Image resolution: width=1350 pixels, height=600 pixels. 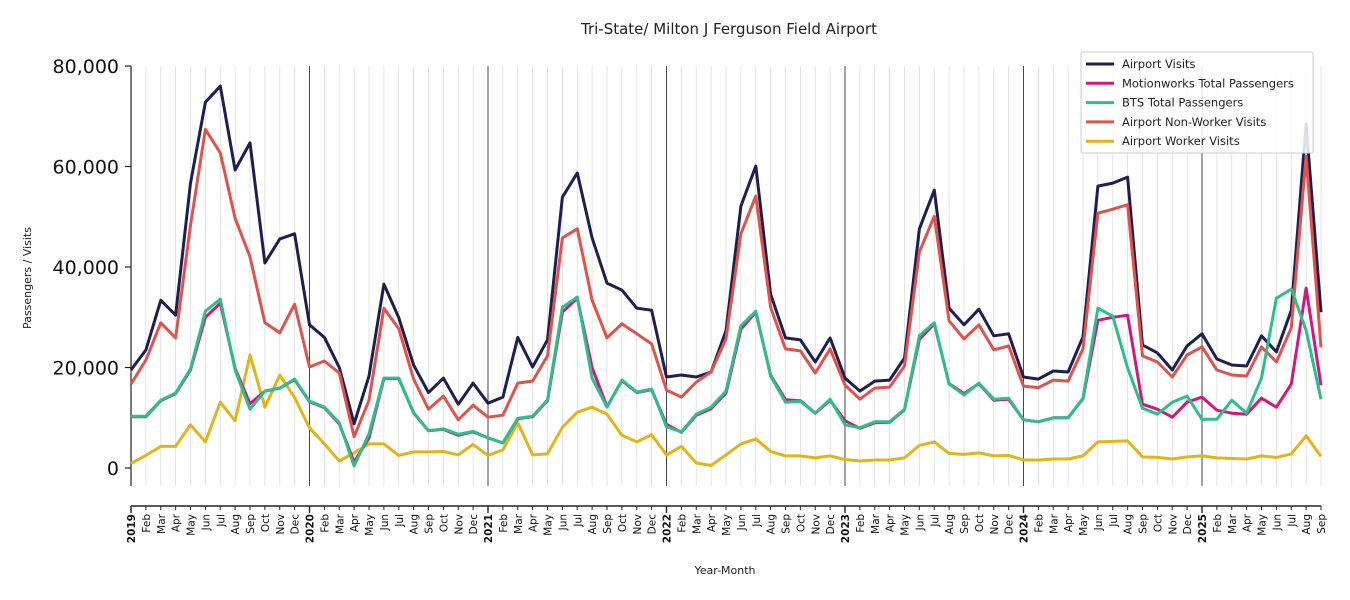 I want to click on legend-item: Airport Non-Worker Visits, so click(x=1176, y=122).